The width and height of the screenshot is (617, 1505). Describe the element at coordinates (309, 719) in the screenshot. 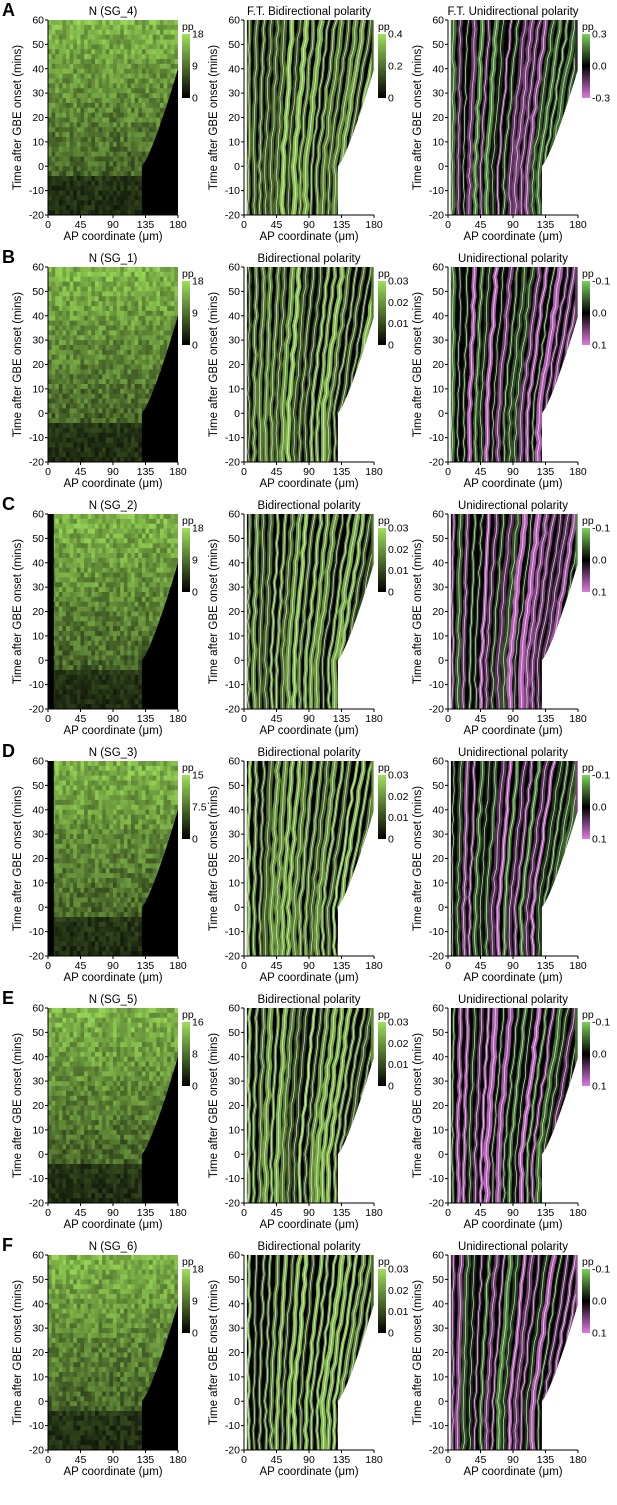

I see `x-tick-label: 90` at that location.